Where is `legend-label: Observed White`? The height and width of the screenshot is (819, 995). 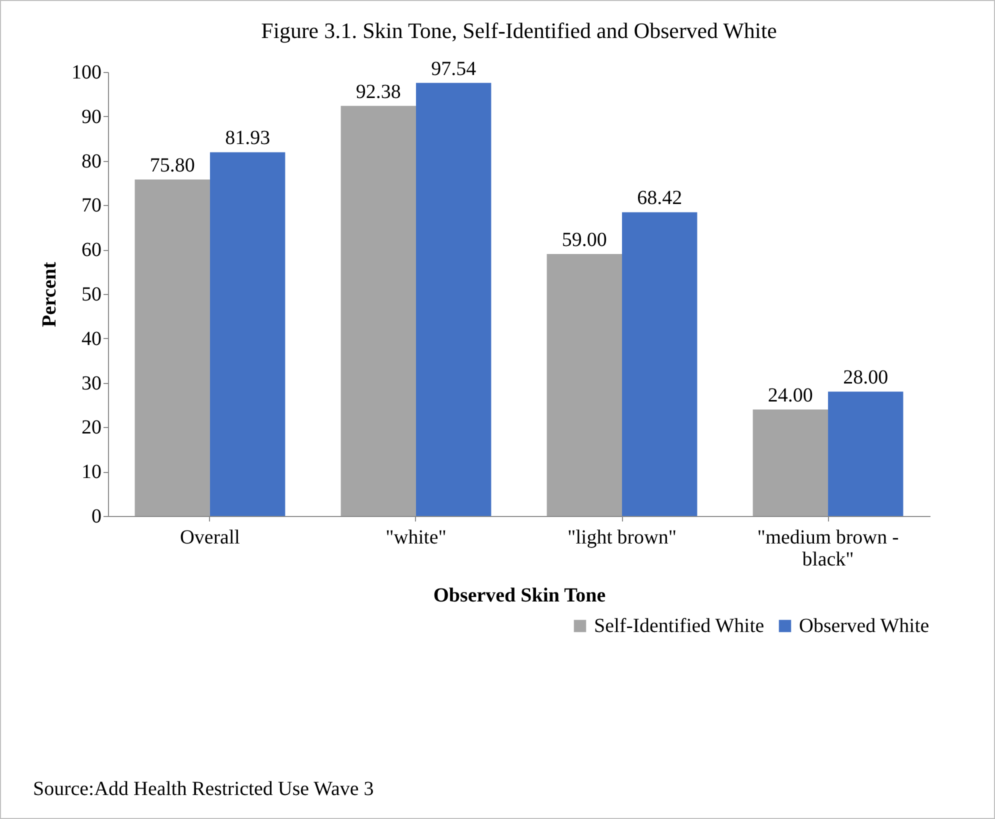
legend-label: Observed White is located at coordinates (864, 626).